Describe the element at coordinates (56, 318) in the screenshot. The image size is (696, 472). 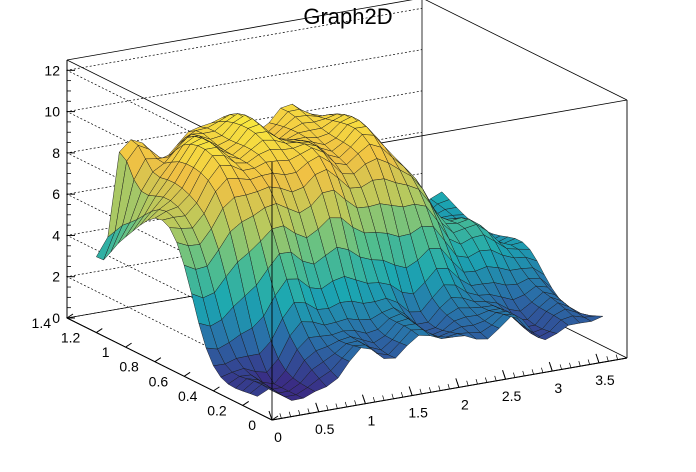
I see `z-tick-label: 0` at that location.